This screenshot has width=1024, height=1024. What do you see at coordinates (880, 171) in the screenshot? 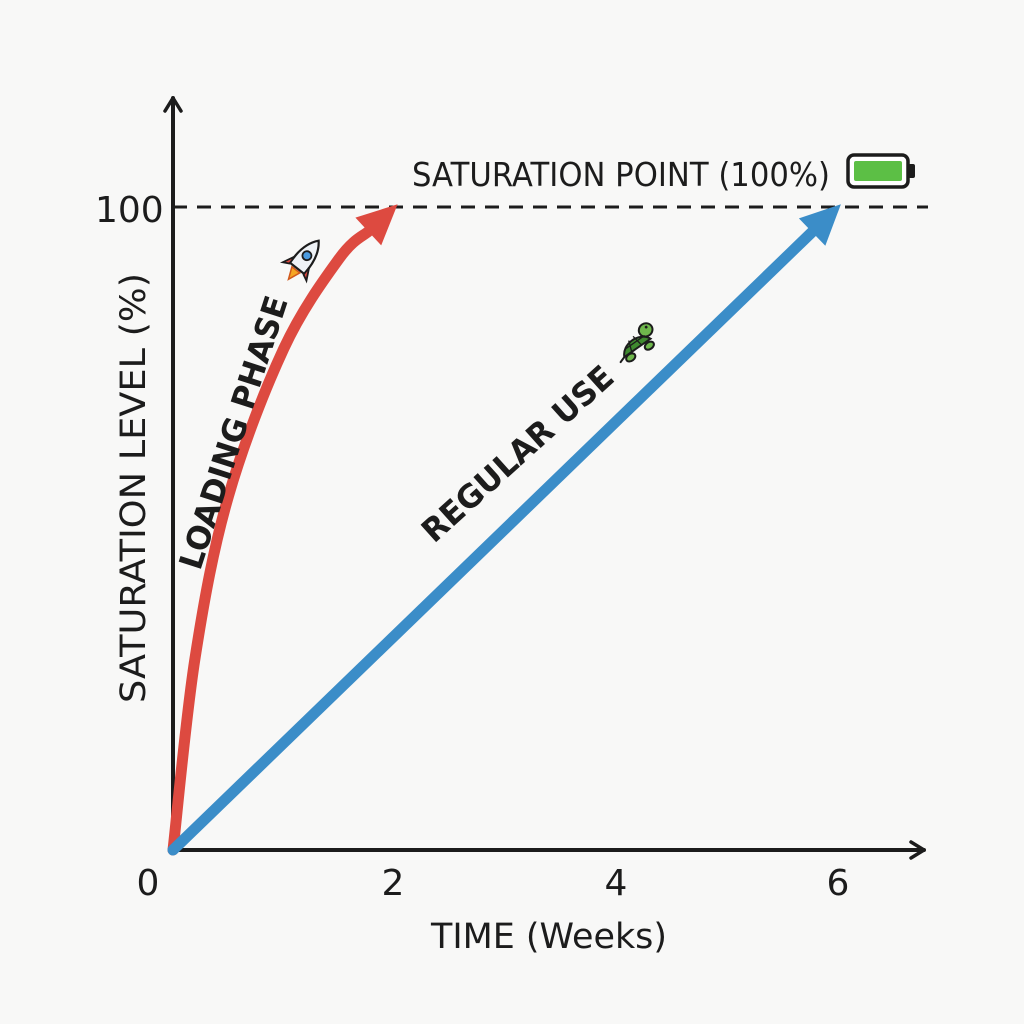
I see `full-battery-icon` at bounding box center [880, 171].